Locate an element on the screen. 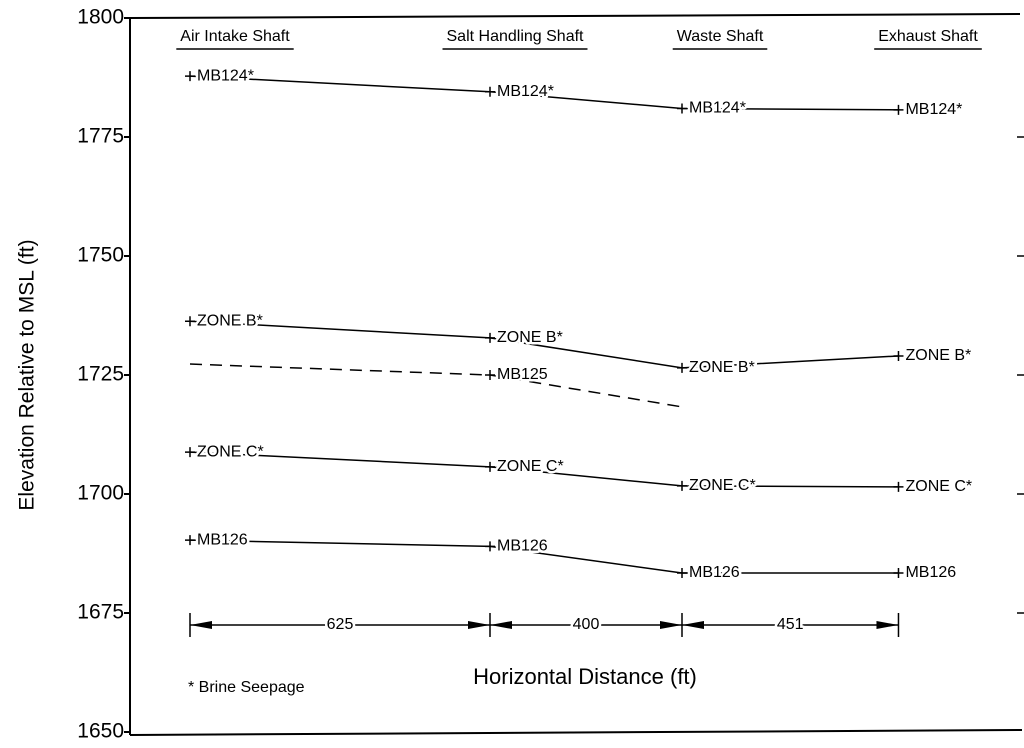 Image resolution: width=1024 pixels, height=748 pixels. distance-label: 451 is located at coordinates (790, 624).